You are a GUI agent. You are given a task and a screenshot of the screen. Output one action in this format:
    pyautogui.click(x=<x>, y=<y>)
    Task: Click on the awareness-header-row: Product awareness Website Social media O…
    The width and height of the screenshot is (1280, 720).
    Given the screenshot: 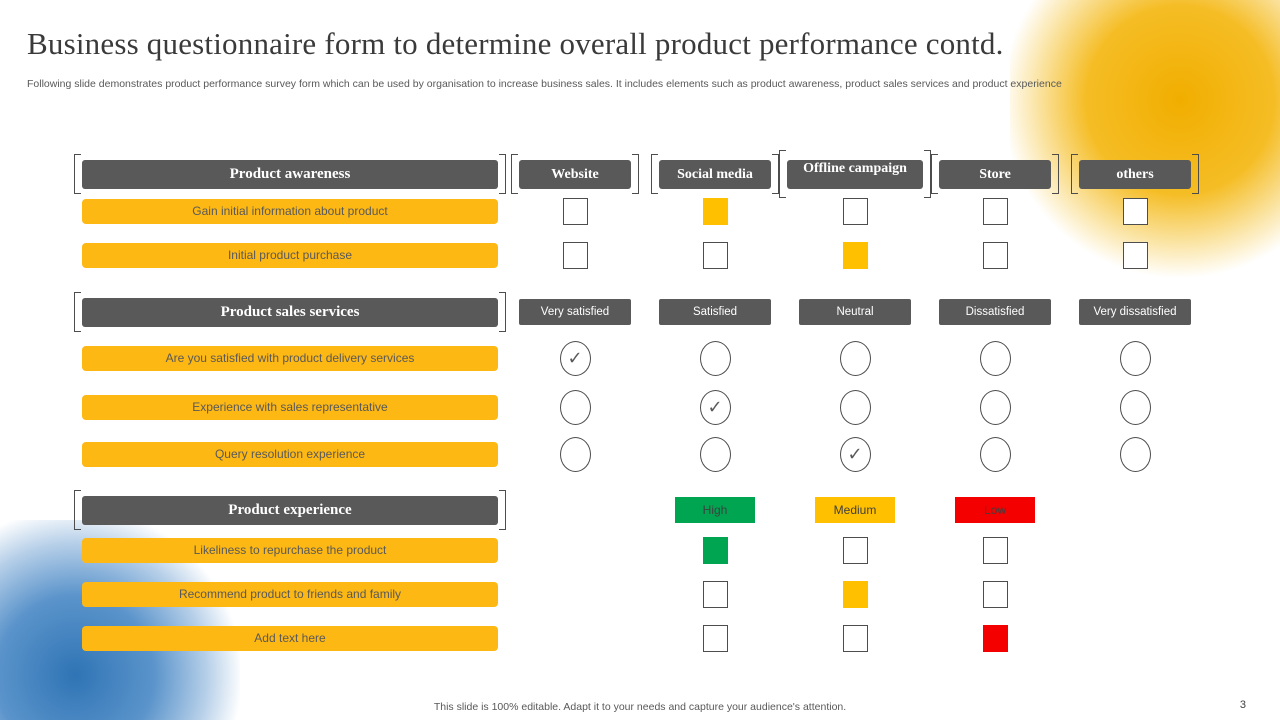 What is the action you would take?
    pyautogui.click(x=639, y=174)
    